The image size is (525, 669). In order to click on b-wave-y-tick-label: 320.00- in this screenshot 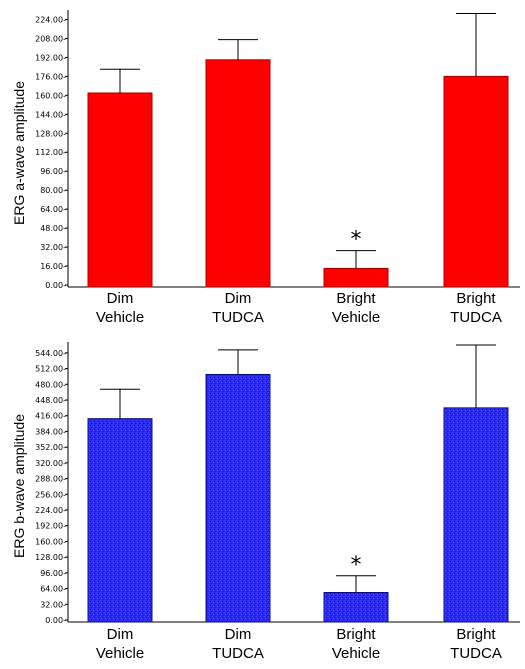, I will do `click(50, 463)`.